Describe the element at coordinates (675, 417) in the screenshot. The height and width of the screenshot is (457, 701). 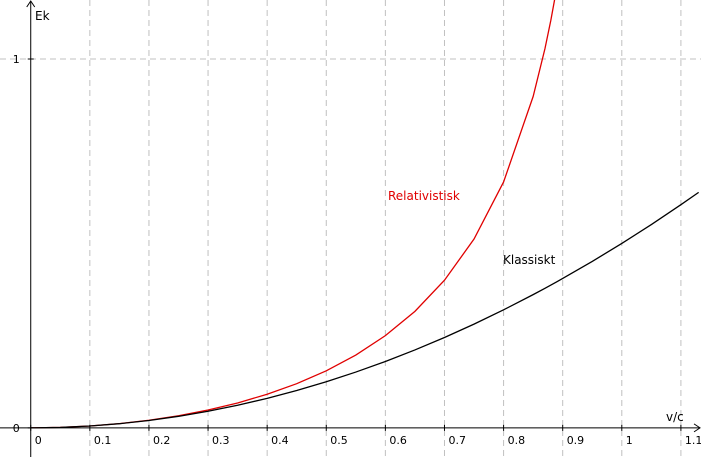
I see `x-axis-label: v/c` at that location.